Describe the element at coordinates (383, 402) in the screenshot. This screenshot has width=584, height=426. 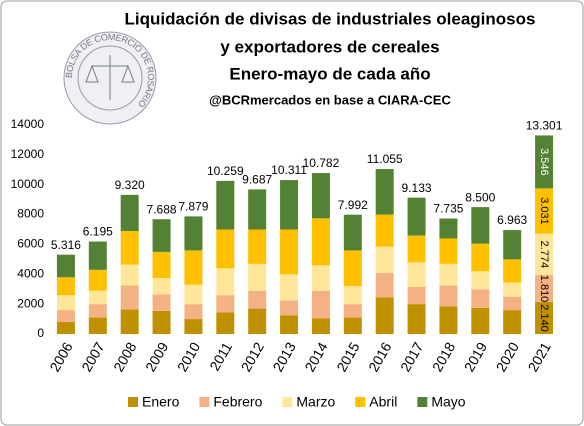
I see `legend-label: Abril` at that location.